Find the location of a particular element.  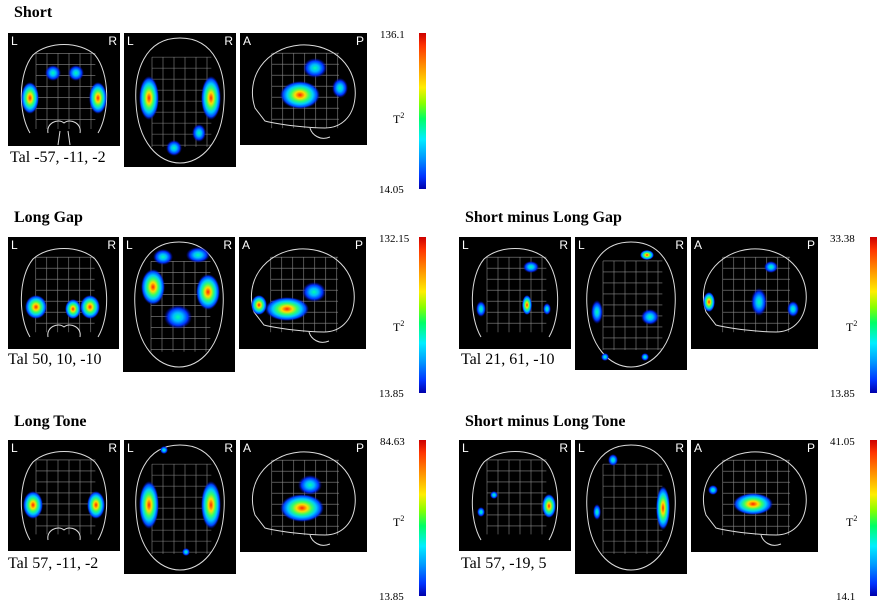

colorbar-max: 136.1 is located at coordinates (392, 35).